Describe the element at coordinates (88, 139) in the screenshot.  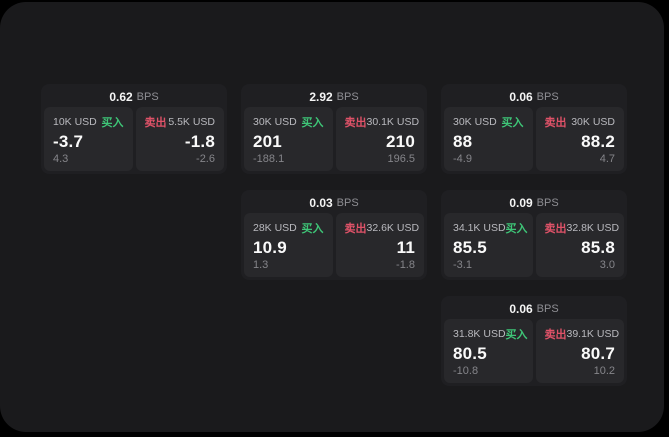
I see `buy-panel: 10K USD 买入 -3.7 4.3` at that location.